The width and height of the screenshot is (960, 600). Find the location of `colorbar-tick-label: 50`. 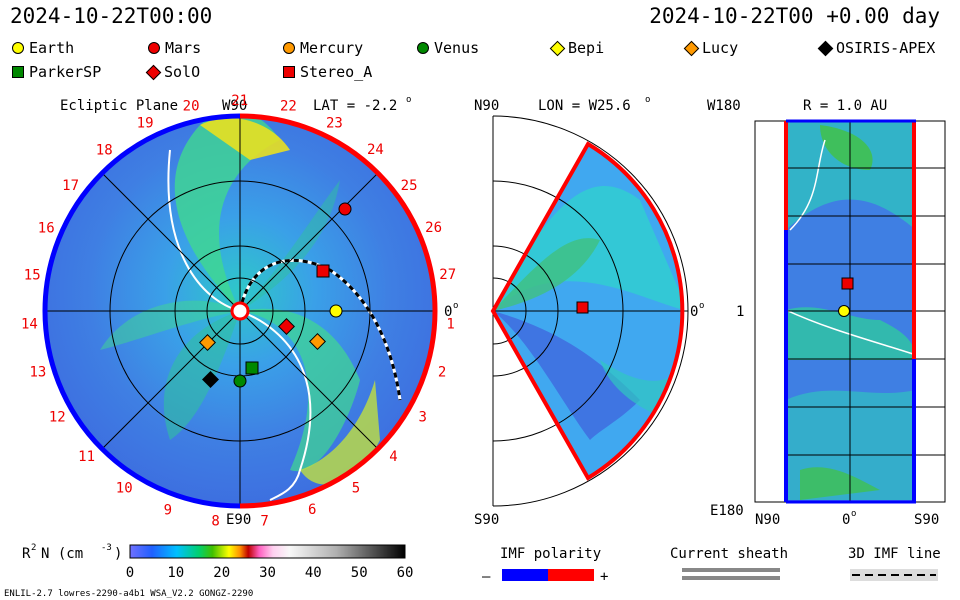

colorbar-tick-label: 50 is located at coordinates (359, 573).